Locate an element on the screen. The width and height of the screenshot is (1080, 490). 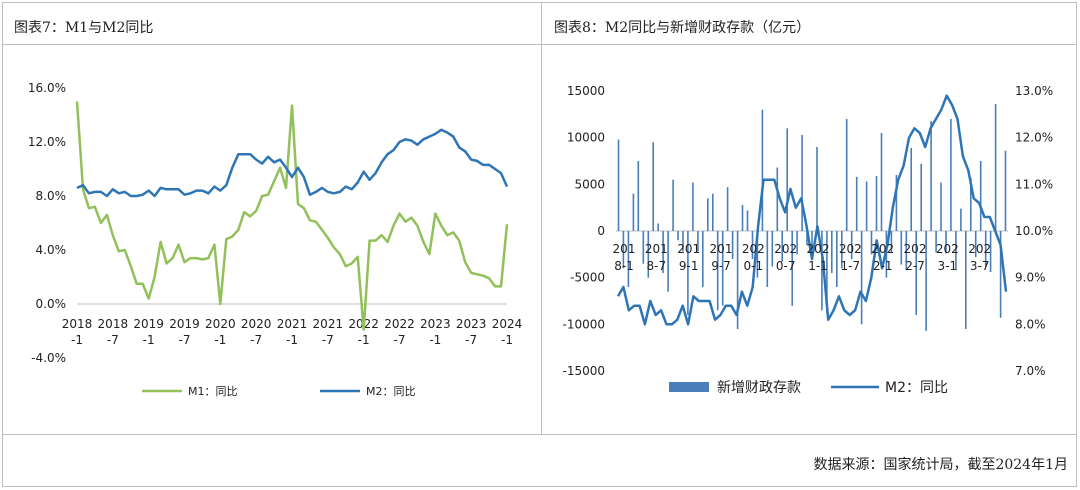
x-tick-label-bottom: 9-1 is located at coordinates (689, 266).